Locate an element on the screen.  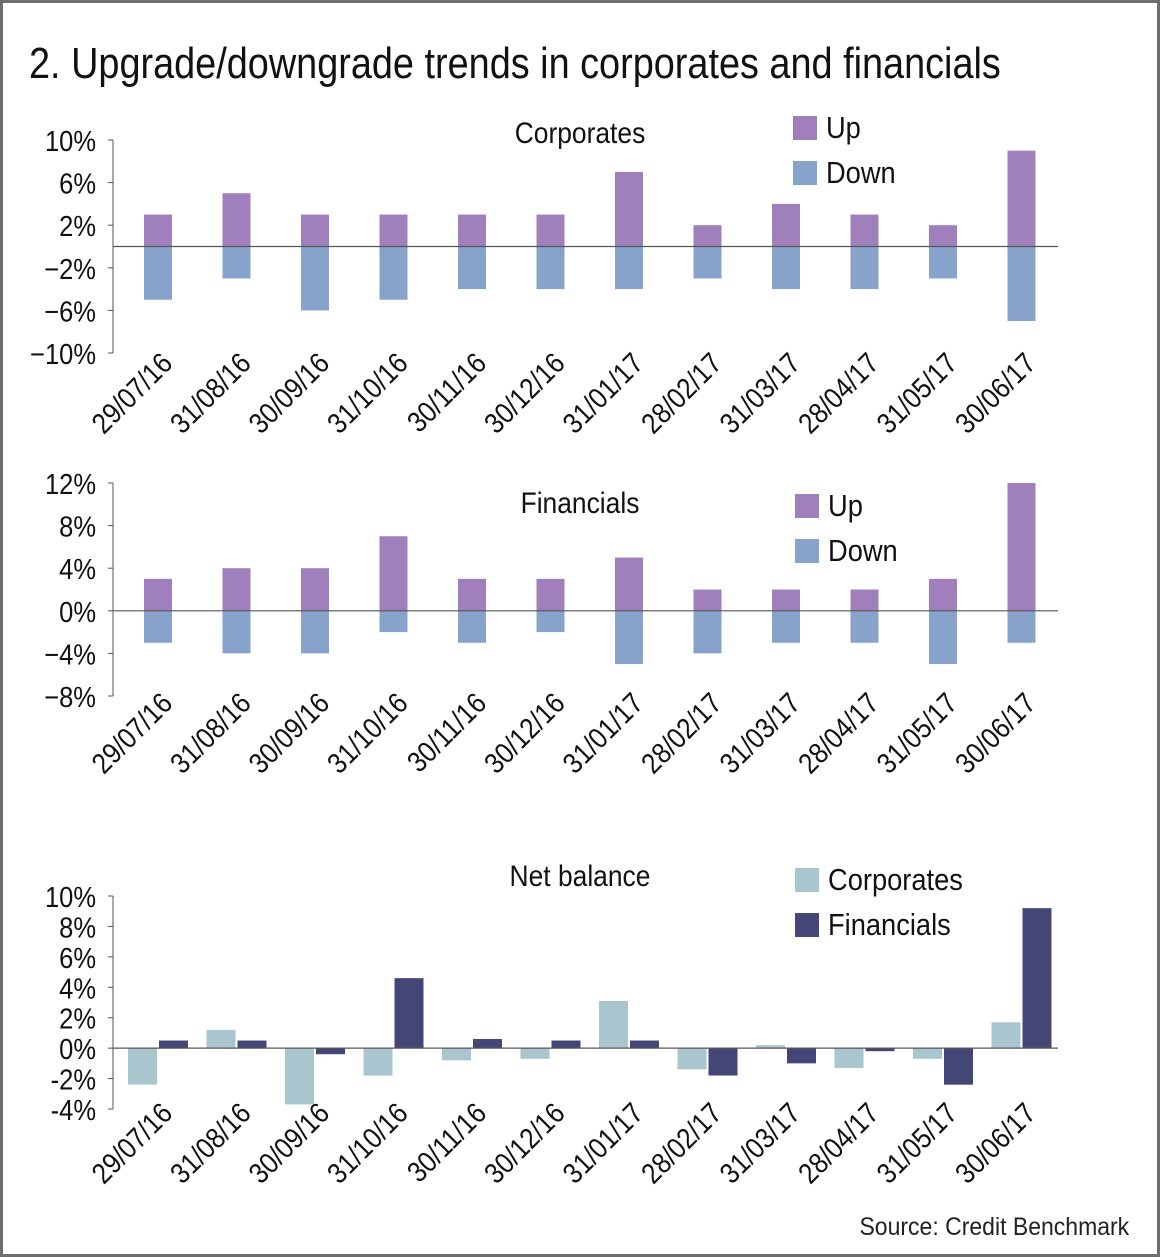
legend-label-financials: Financials is located at coordinates (889, 925).